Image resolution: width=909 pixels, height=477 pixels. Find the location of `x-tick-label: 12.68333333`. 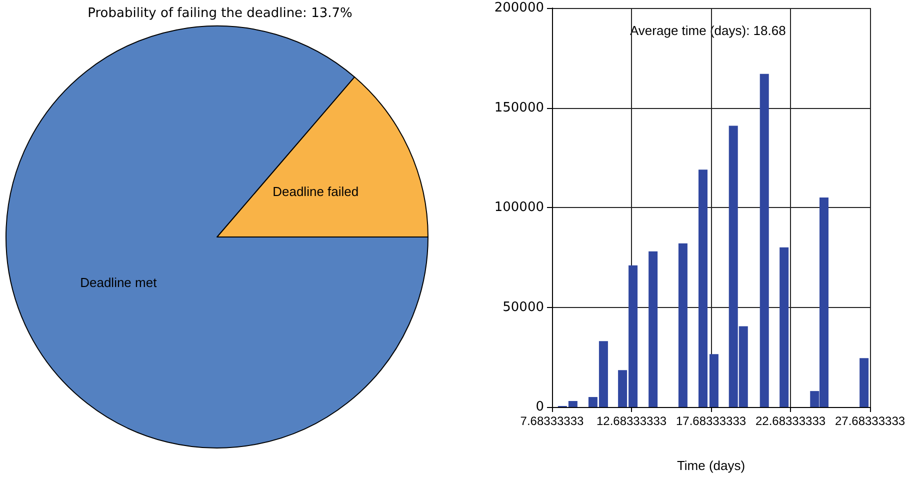

x-tick-label: 12.68333333 is located at coordinates (631, 421).